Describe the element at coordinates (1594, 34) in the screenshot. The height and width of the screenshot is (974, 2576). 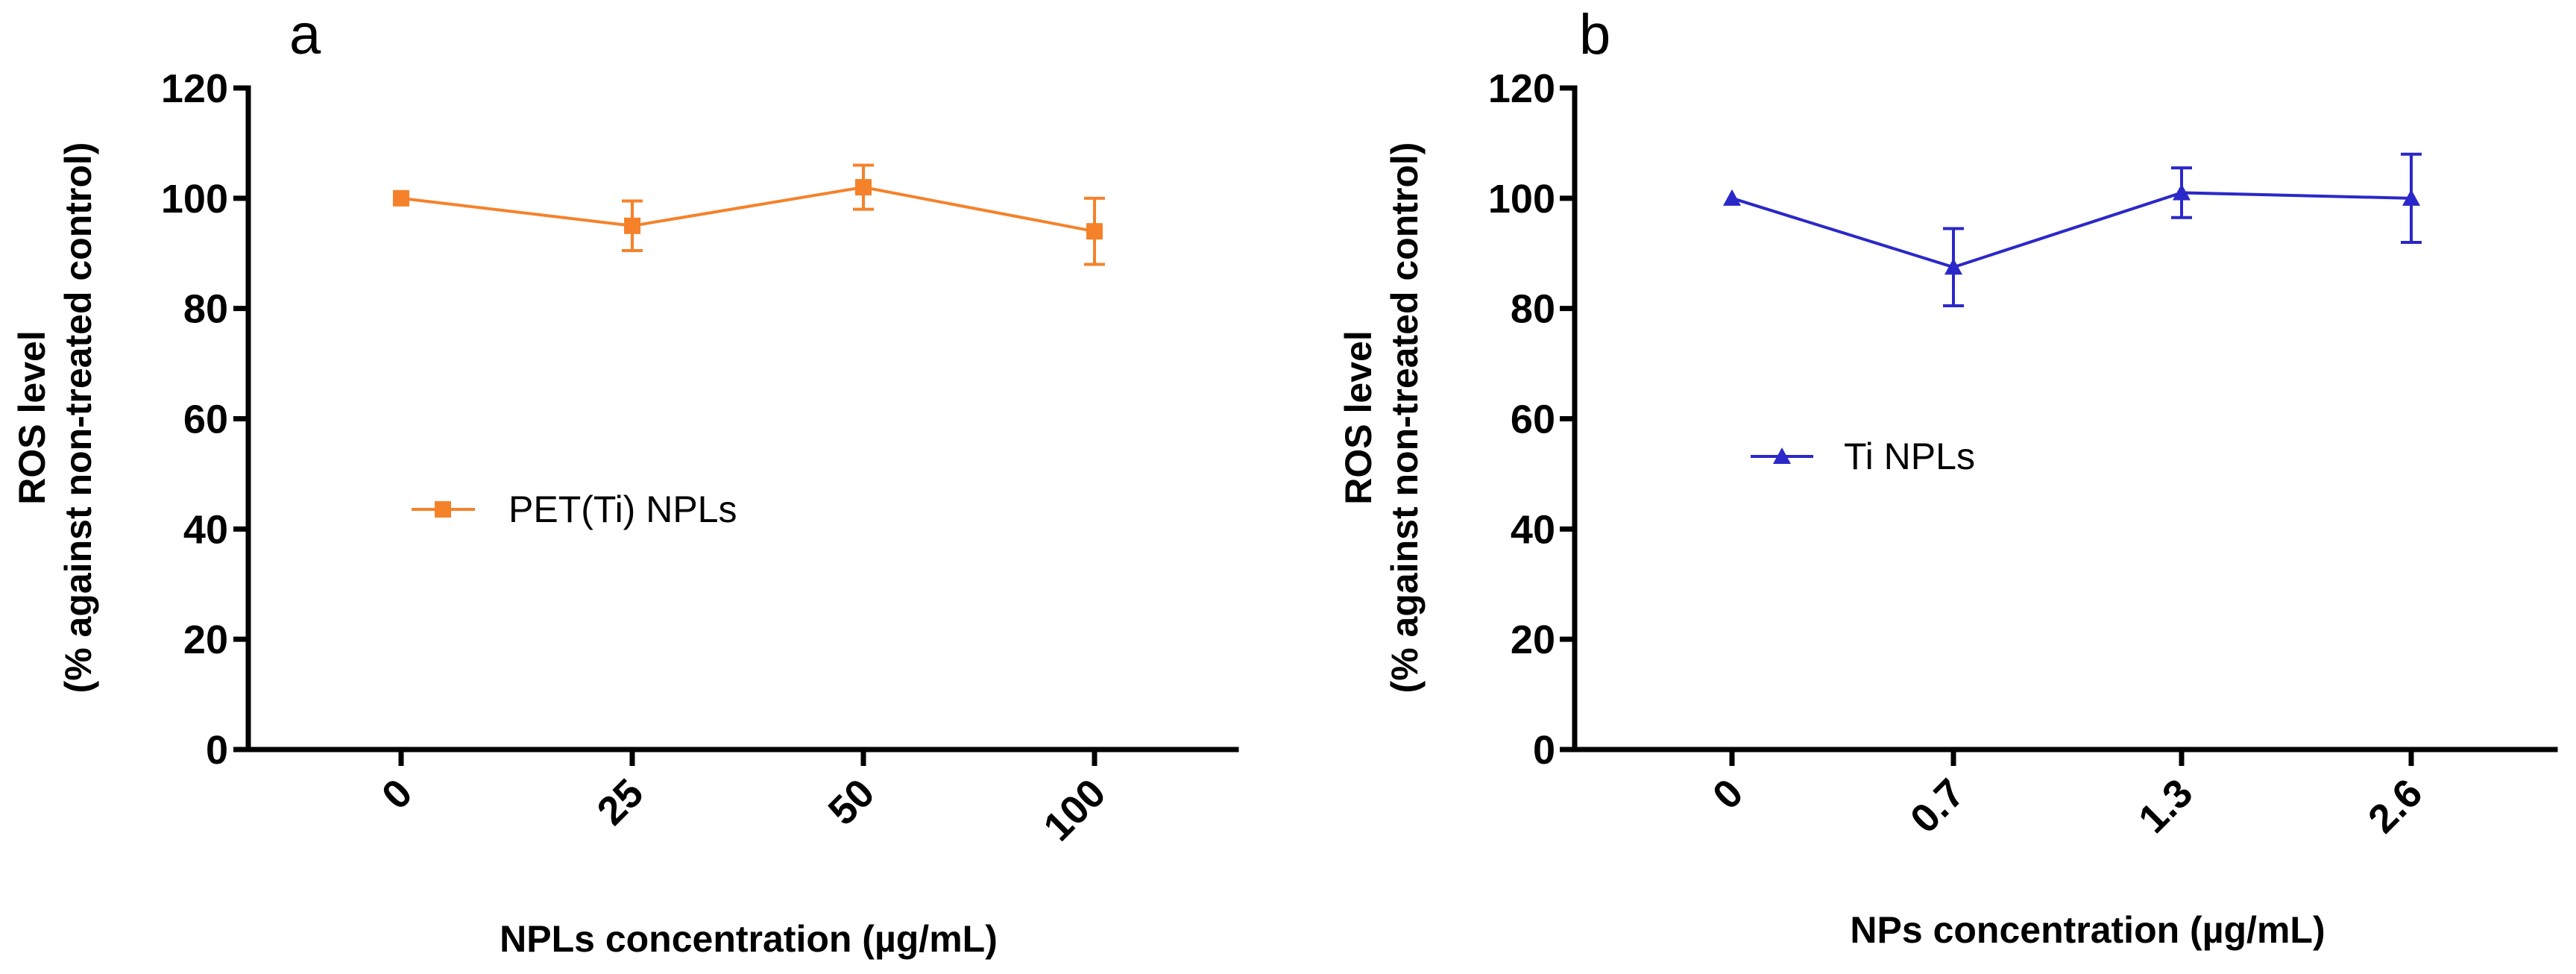
I see `panel-label-b: b` at that location.